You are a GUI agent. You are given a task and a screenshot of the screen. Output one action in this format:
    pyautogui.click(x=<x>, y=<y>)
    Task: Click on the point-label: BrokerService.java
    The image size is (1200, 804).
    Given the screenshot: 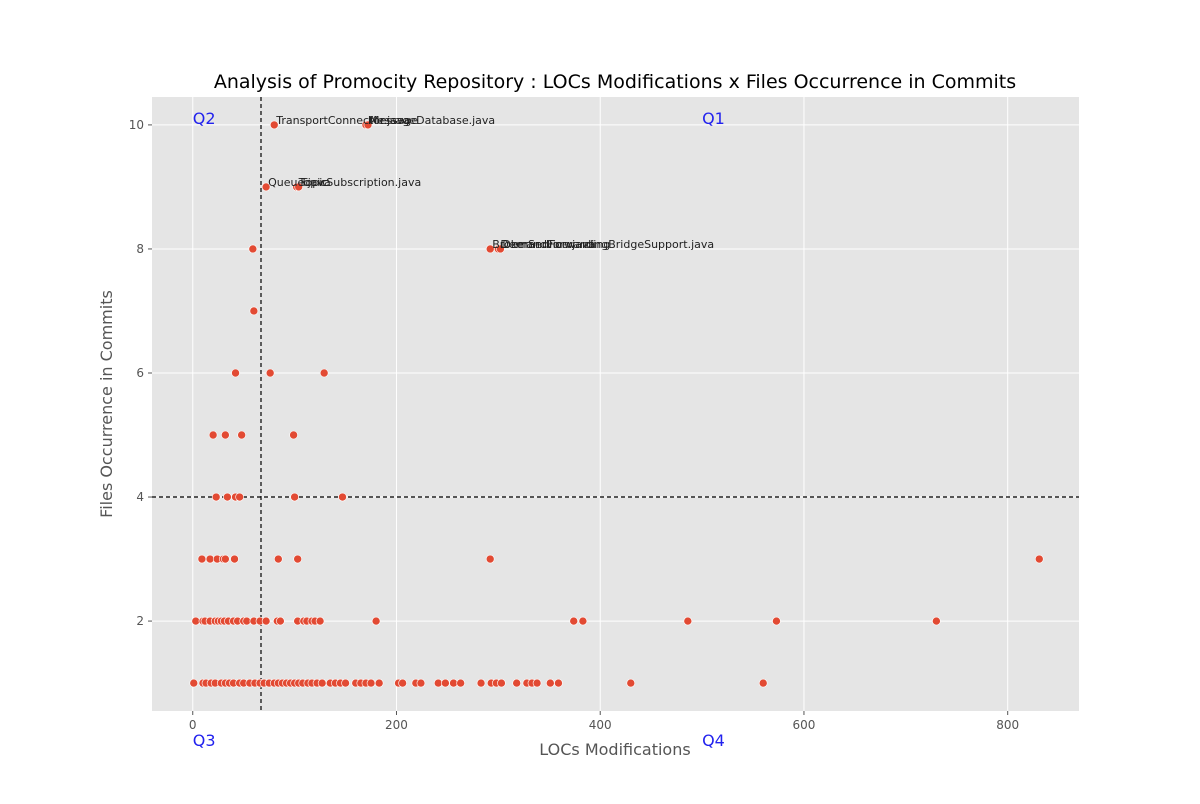 What is the action you would take?
    pyautogui.click(x=543, y=244)
    